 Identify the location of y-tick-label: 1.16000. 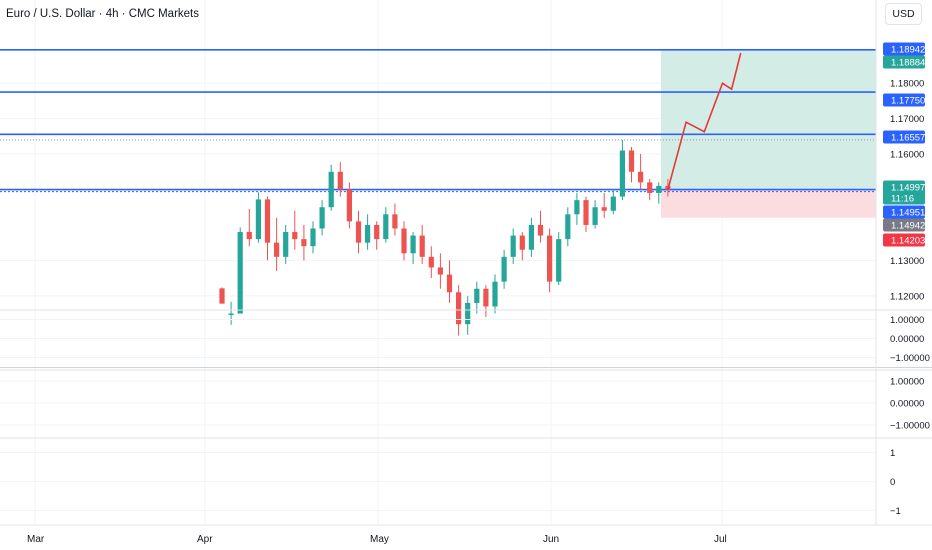
(907, 155).